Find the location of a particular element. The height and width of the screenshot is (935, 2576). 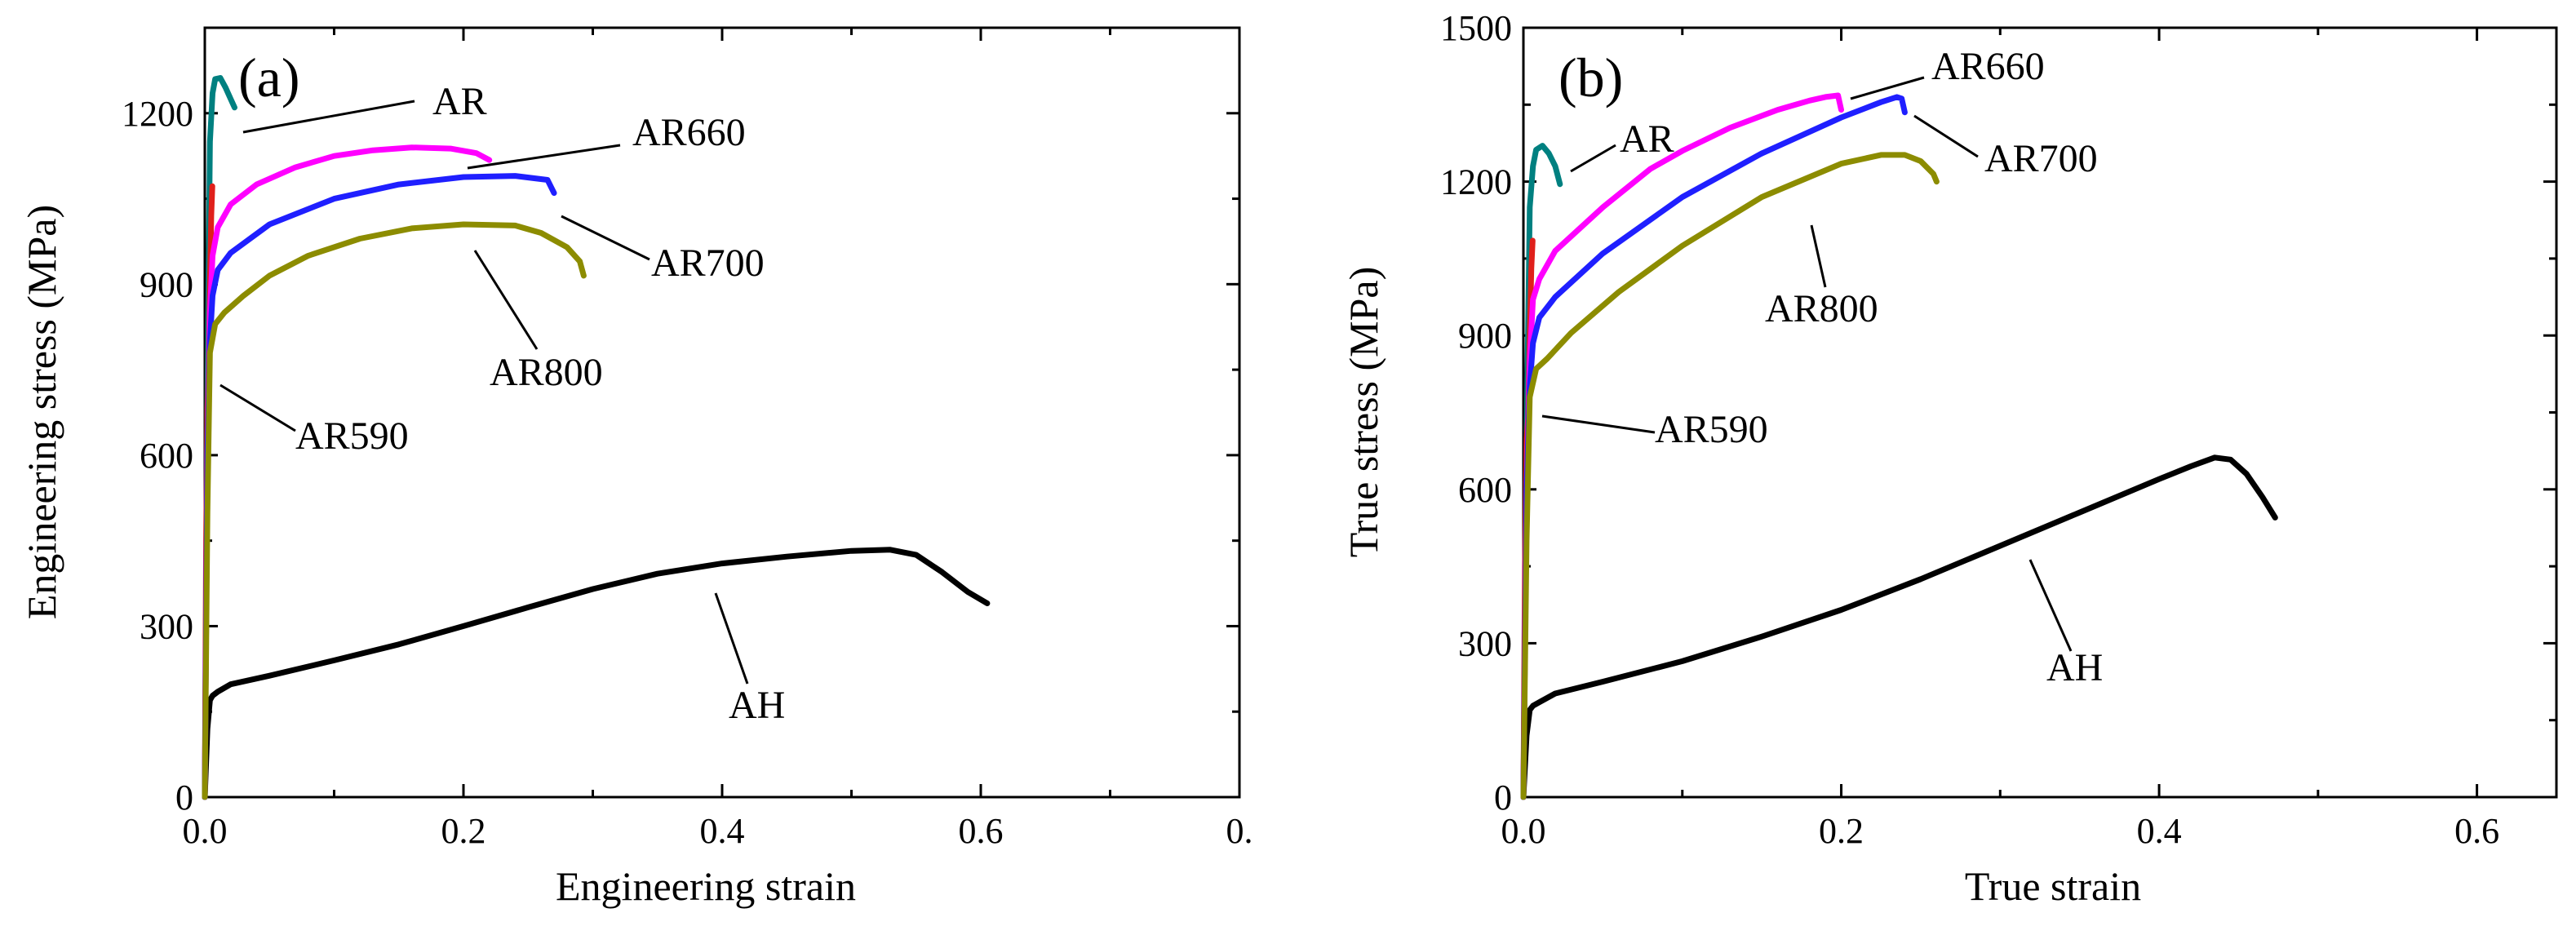

x-axis-label: True strain is located at coordinates (2053, 886).